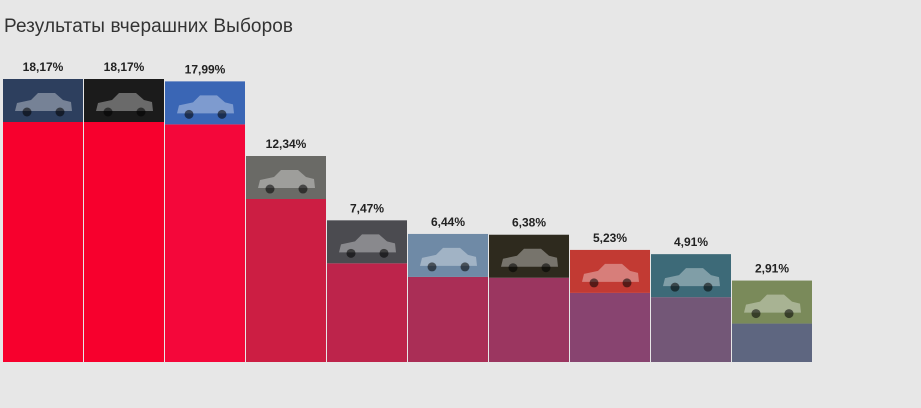 The height and width of the screenshot is (408, 921). I want to click on value-label-7: 6,38%, so click(529, 223).